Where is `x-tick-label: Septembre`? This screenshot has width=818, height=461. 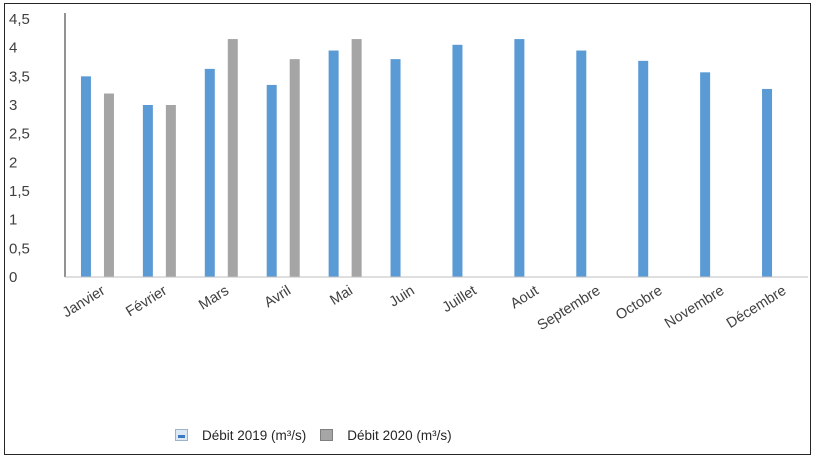 x-tick-label: Septembre is located at coordinates (569, 308).